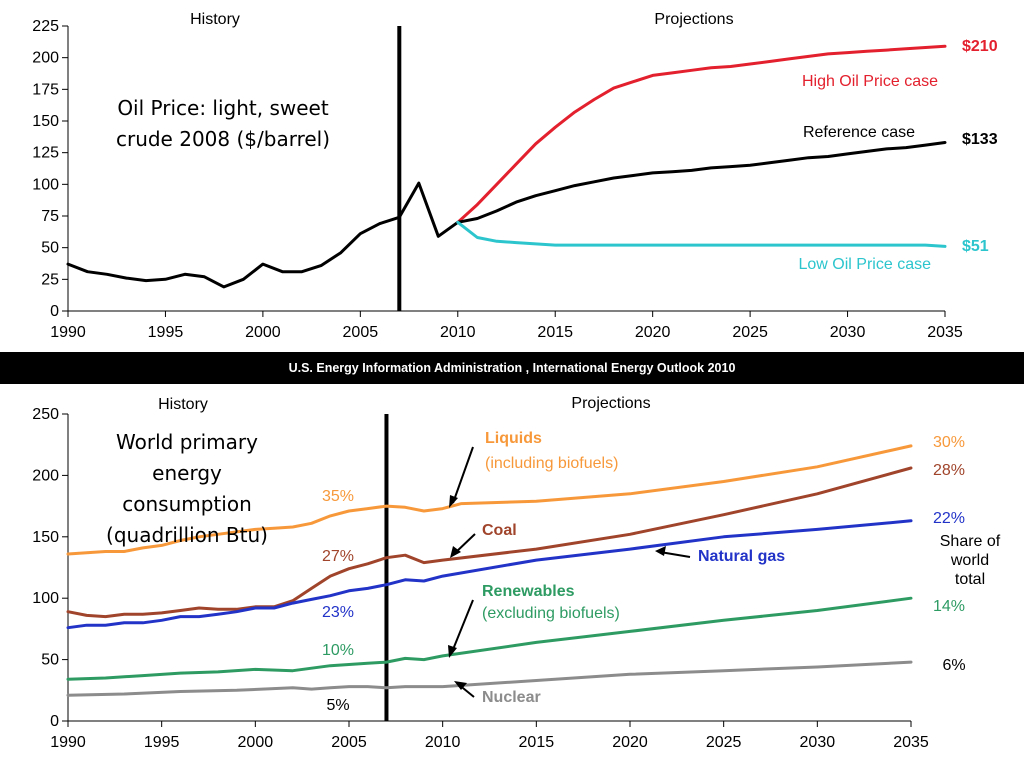  Describe the element at coordinates (45, 26) in the screenshot. I see `y-tick-label: 225` at that location.